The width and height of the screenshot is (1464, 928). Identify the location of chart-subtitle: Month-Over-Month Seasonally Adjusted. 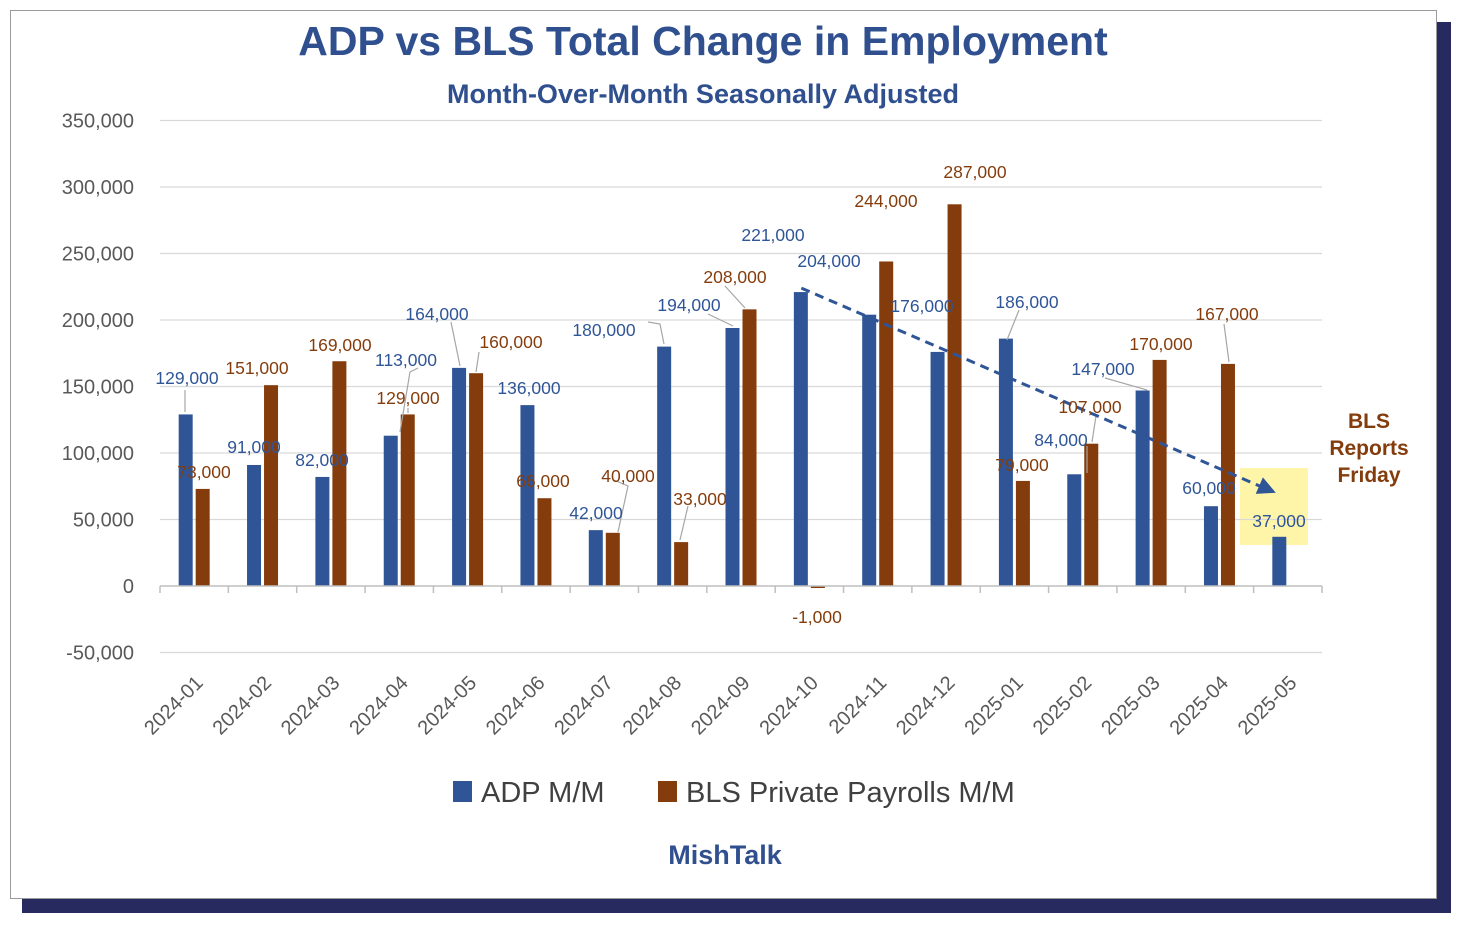
(703, 94).